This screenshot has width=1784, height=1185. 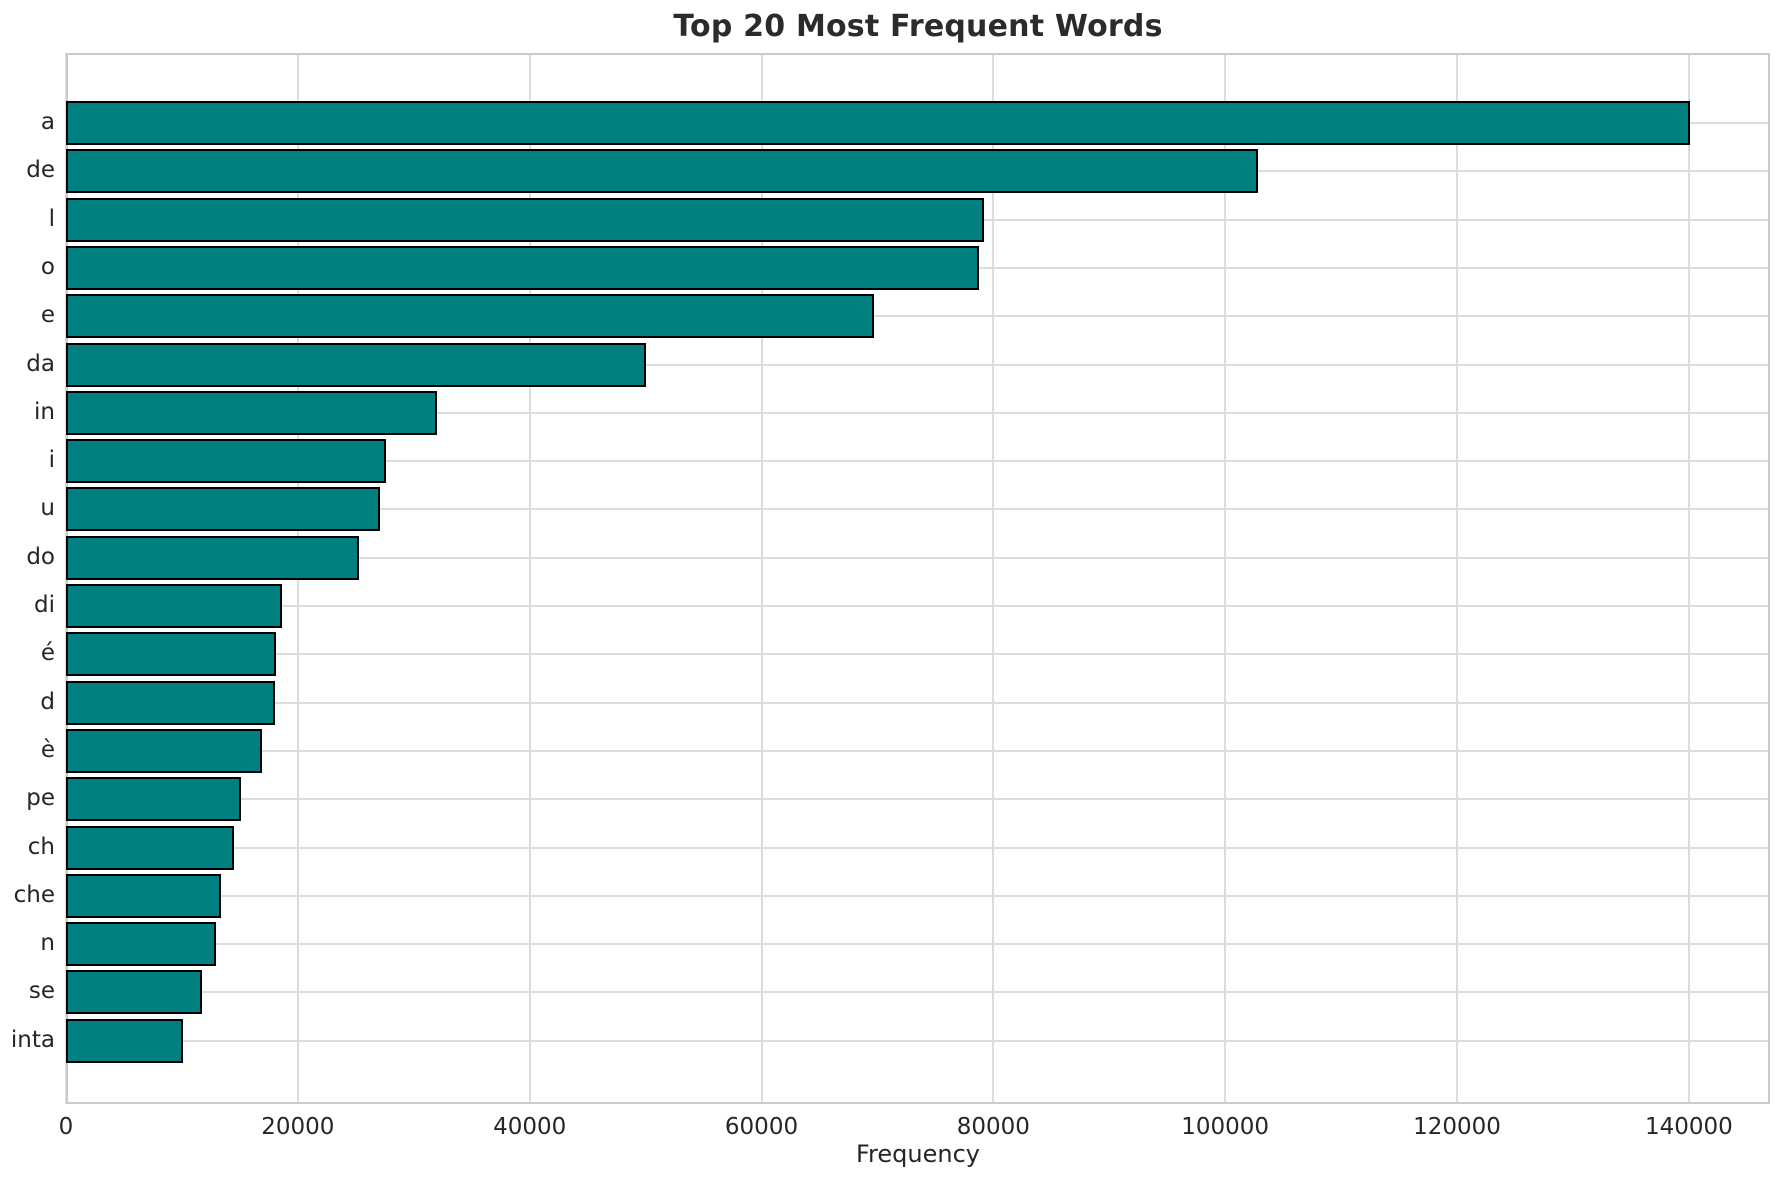 What do you see at coordinates (47, 266) in the screenshot?
I see `y-tick-label: o` at bounding box center [47, 266].